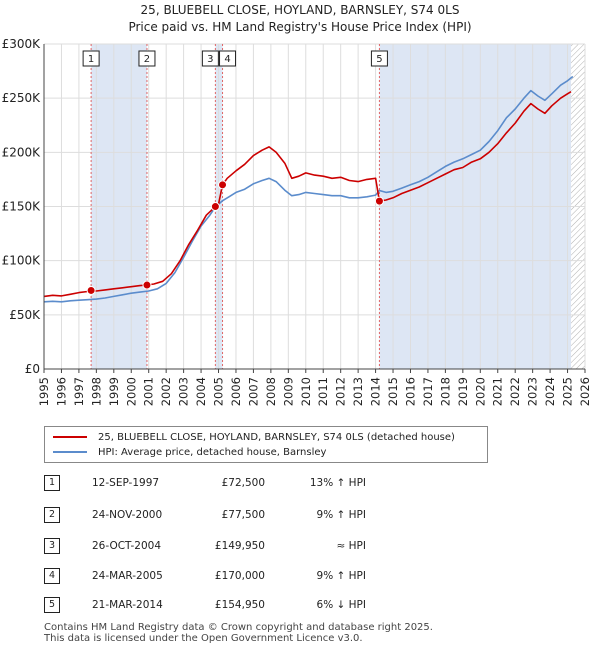 The image size is (600, 650). What do you see at coordinates (32, 369) in the screenshot?
I see `y-tick-label: £0` at bounding box center [32, 369].